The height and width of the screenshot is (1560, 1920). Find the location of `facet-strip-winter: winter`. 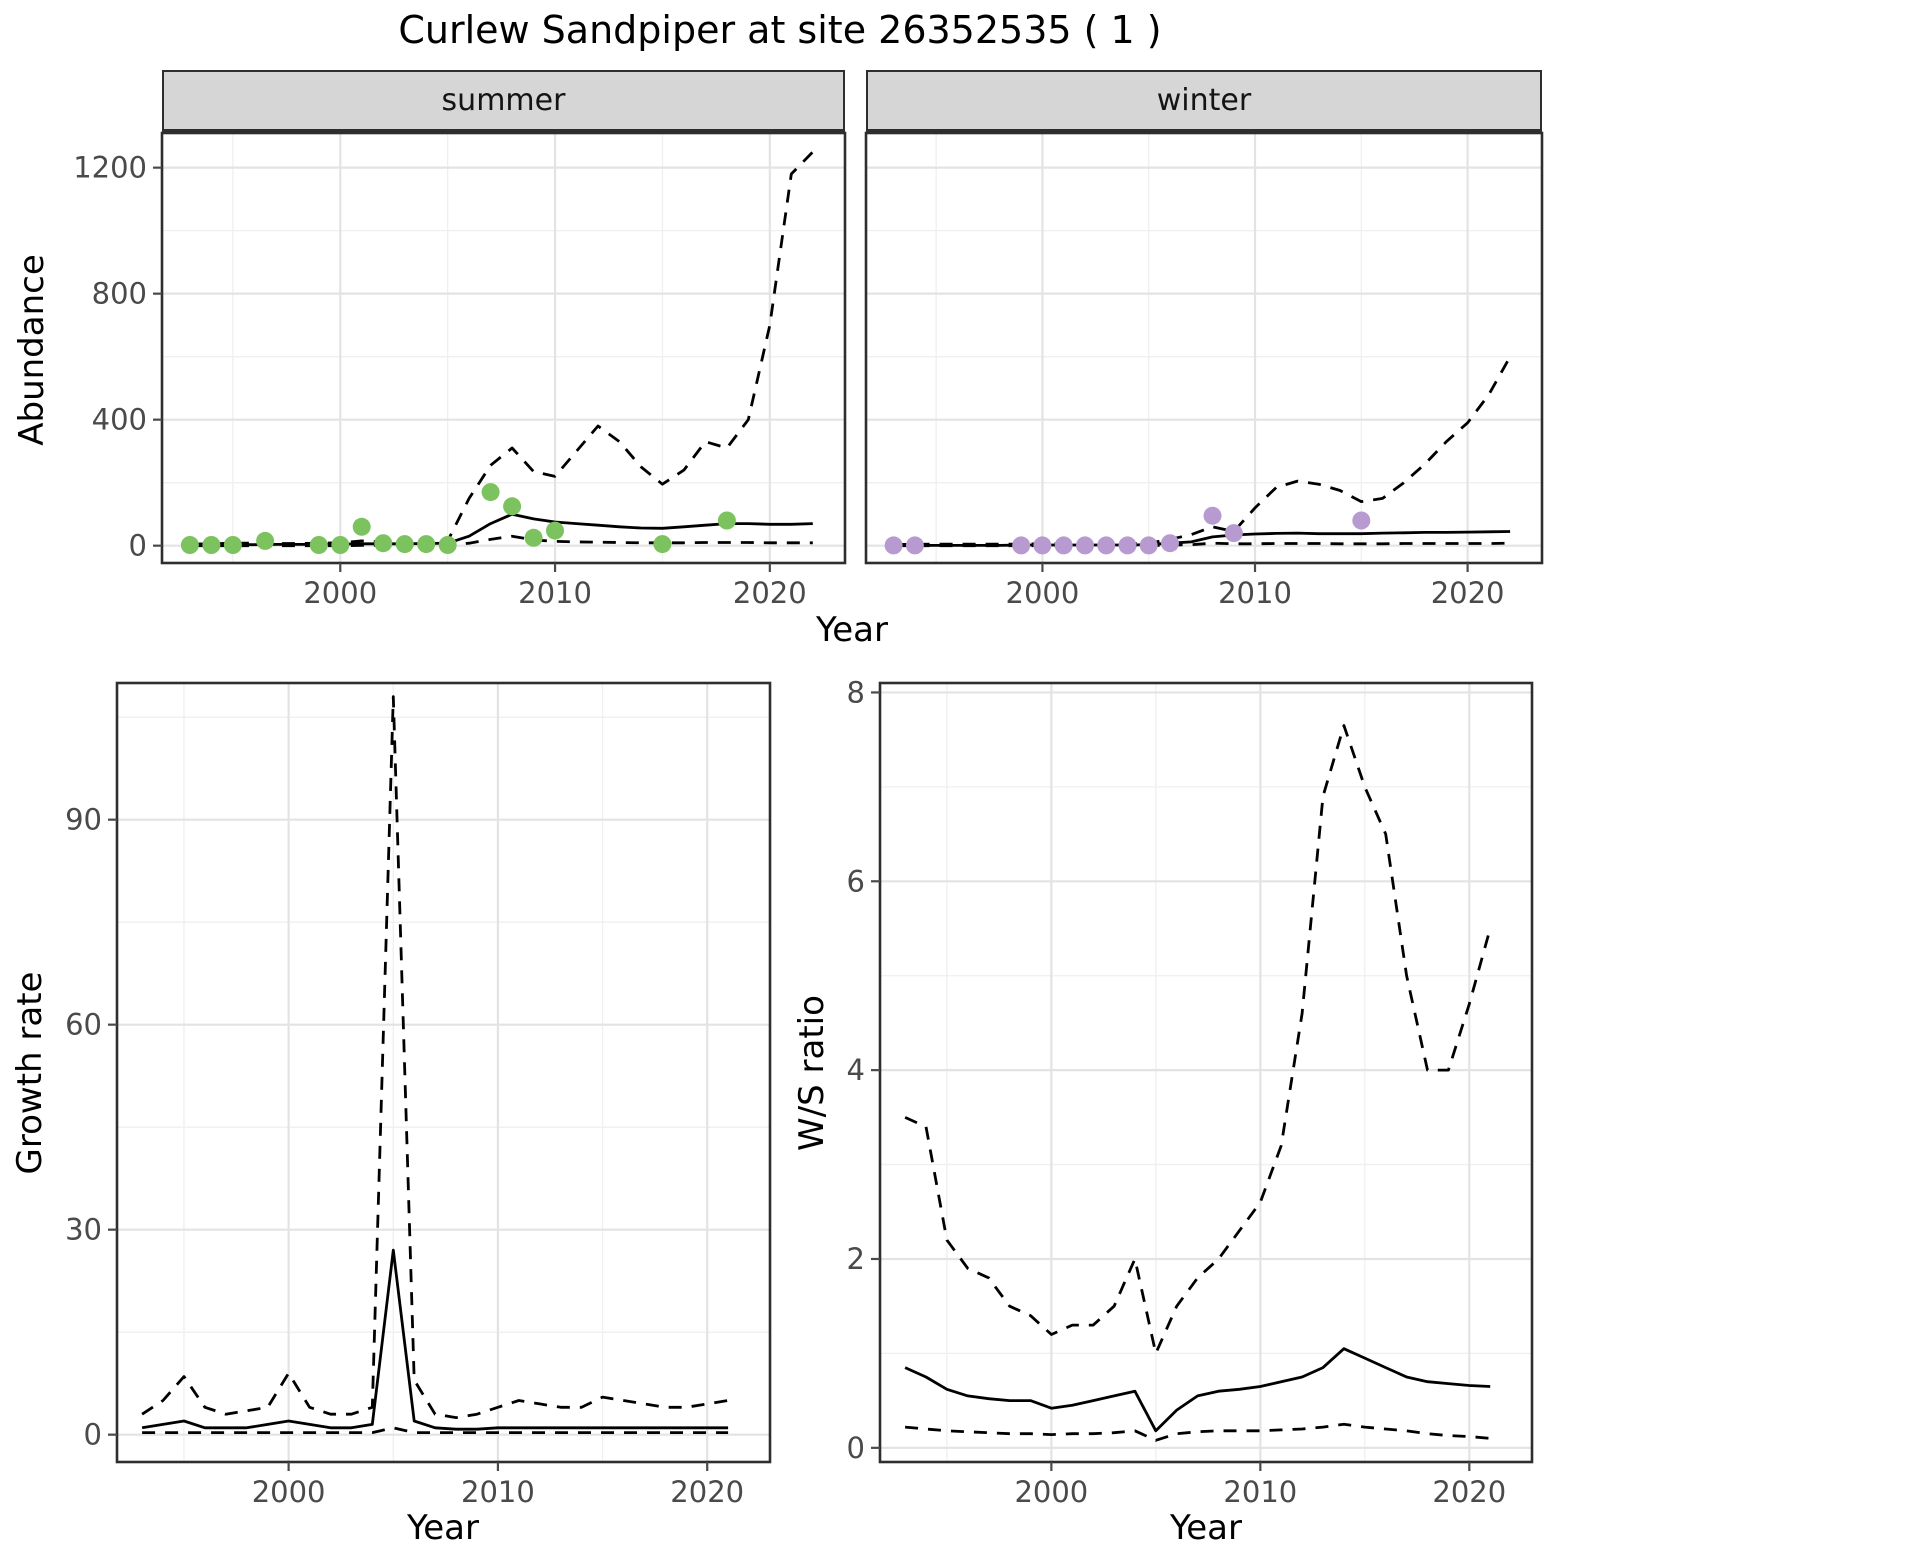

facet-strip-winter: winter is located at coordinates (1204, 101).